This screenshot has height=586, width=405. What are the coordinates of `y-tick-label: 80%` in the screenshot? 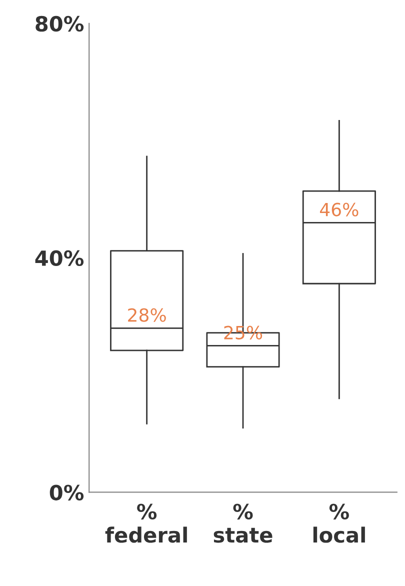 It's located at (60, 24).